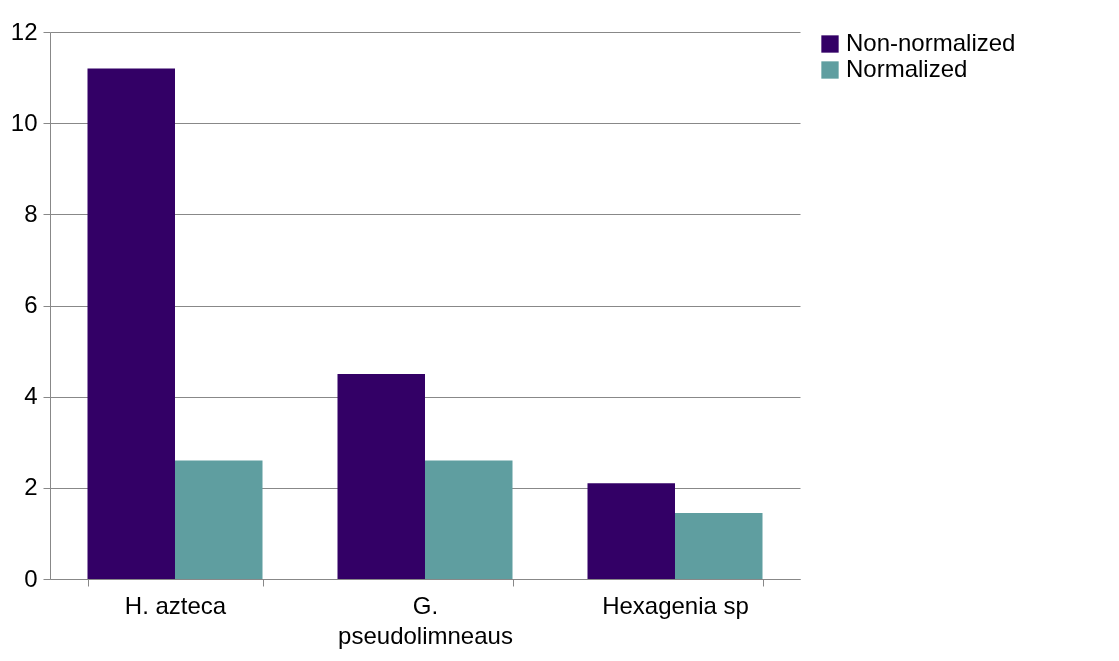 The width and height of the screenshot is (1119, 661). Describe the element at coordinates (31, 487) in the screenshot. I see `y-tick-label: 2` at that location.